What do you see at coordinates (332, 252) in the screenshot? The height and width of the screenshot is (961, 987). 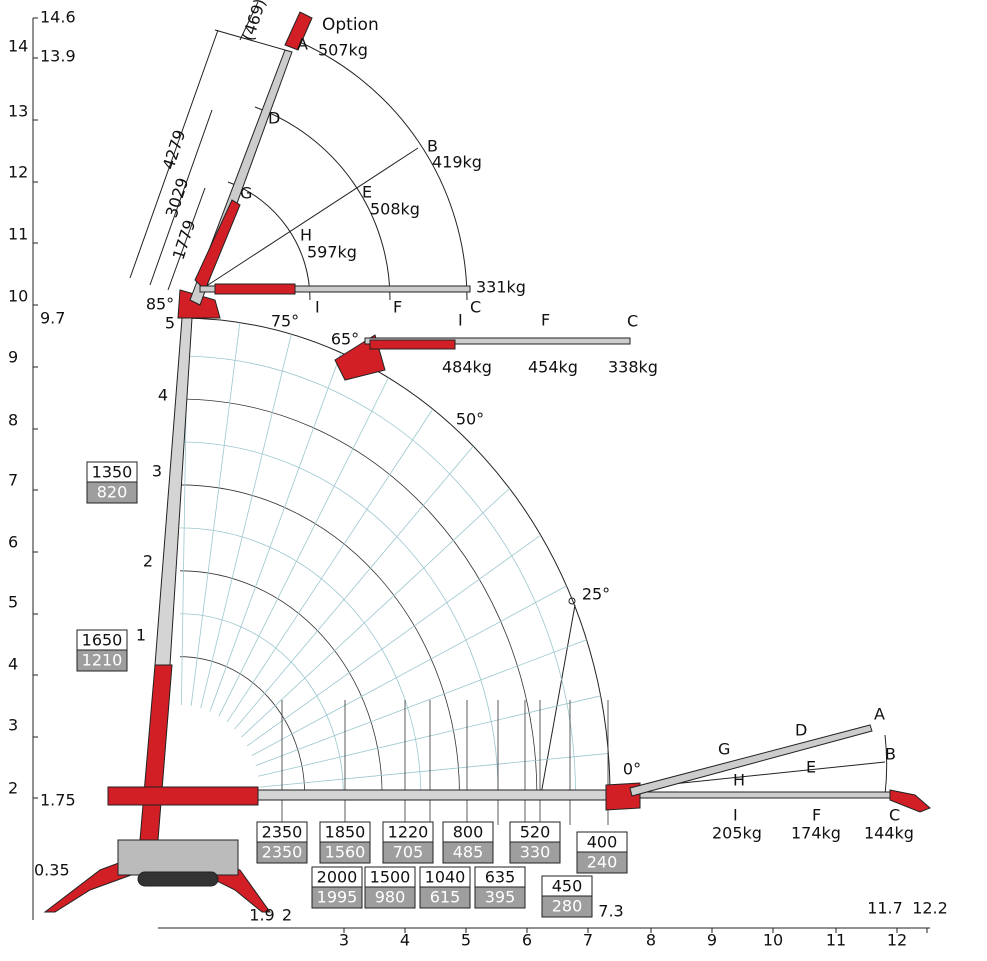 I see `load-label: 597kg` at bounding box center [332, 252].